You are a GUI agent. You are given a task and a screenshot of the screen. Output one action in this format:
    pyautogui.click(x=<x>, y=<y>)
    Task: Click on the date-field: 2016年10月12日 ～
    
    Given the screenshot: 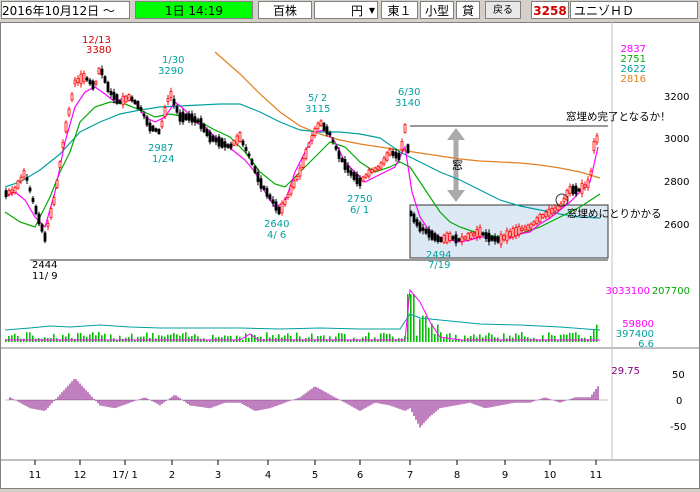 What is the action you would take?
    pyautogui.click(x=65, y=10)
    